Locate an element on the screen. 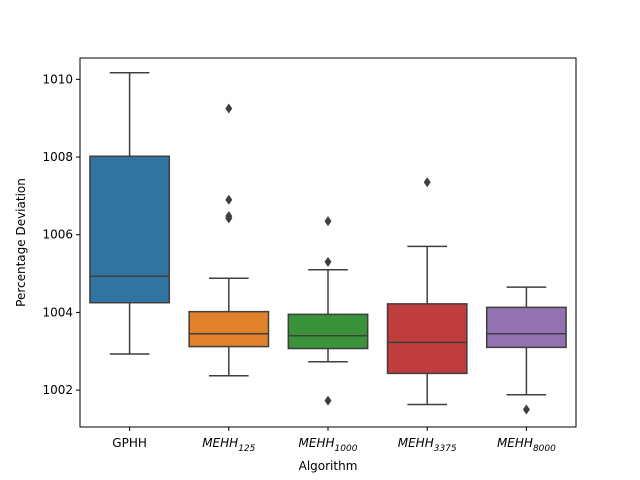 The width and height of the screenshot is (640, 480). y-axis-label: Percentage Deviation is located at coordinates (21, 242).